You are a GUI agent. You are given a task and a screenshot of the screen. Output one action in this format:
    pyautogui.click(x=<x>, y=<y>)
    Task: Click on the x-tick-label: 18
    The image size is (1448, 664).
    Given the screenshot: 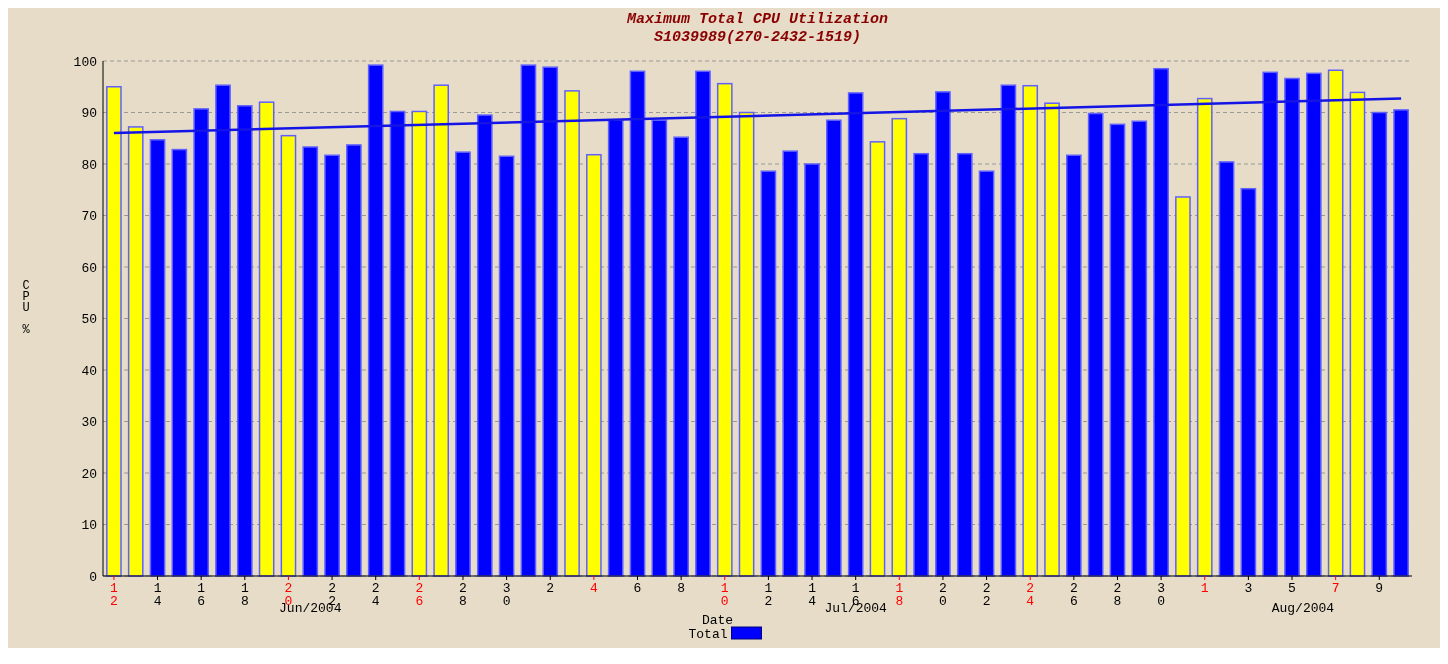 What is the action you would take?
    pyautogui.click(x=899, y=594)
    